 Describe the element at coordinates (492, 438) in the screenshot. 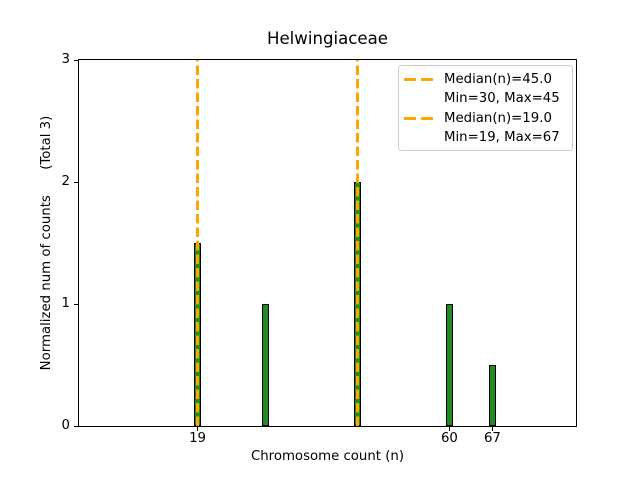

I see `x-tick-label: 67` at that location.